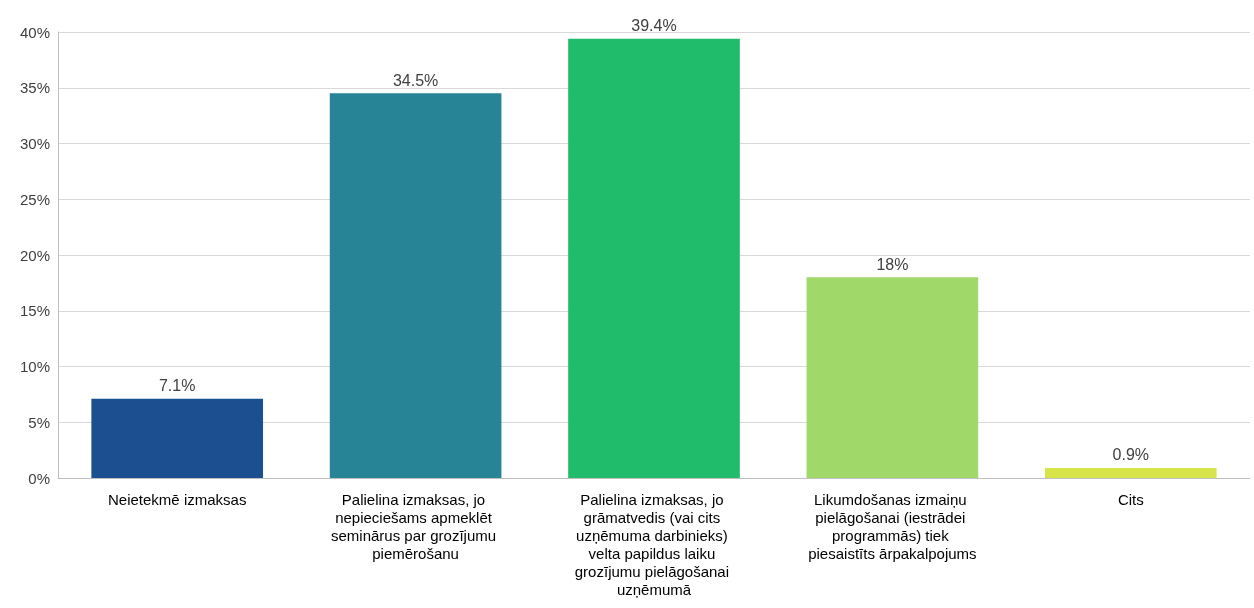 This screenshot has width=1254, height=608. What do you see at coordinates (1131, 455) in the screenshot?
I see `data-label: 0.9%` at bounding box center [1131, 455].